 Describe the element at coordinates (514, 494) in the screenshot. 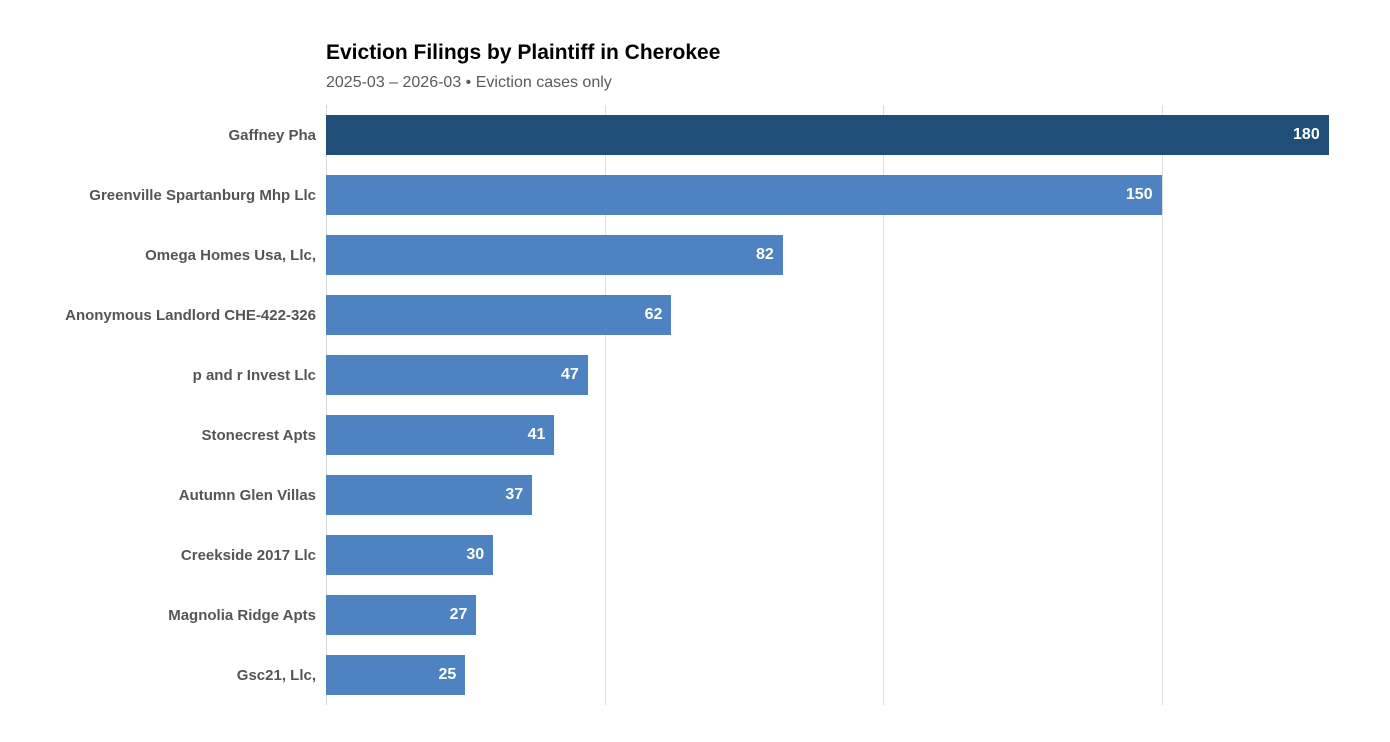

I see `value-label: 37` at that location.